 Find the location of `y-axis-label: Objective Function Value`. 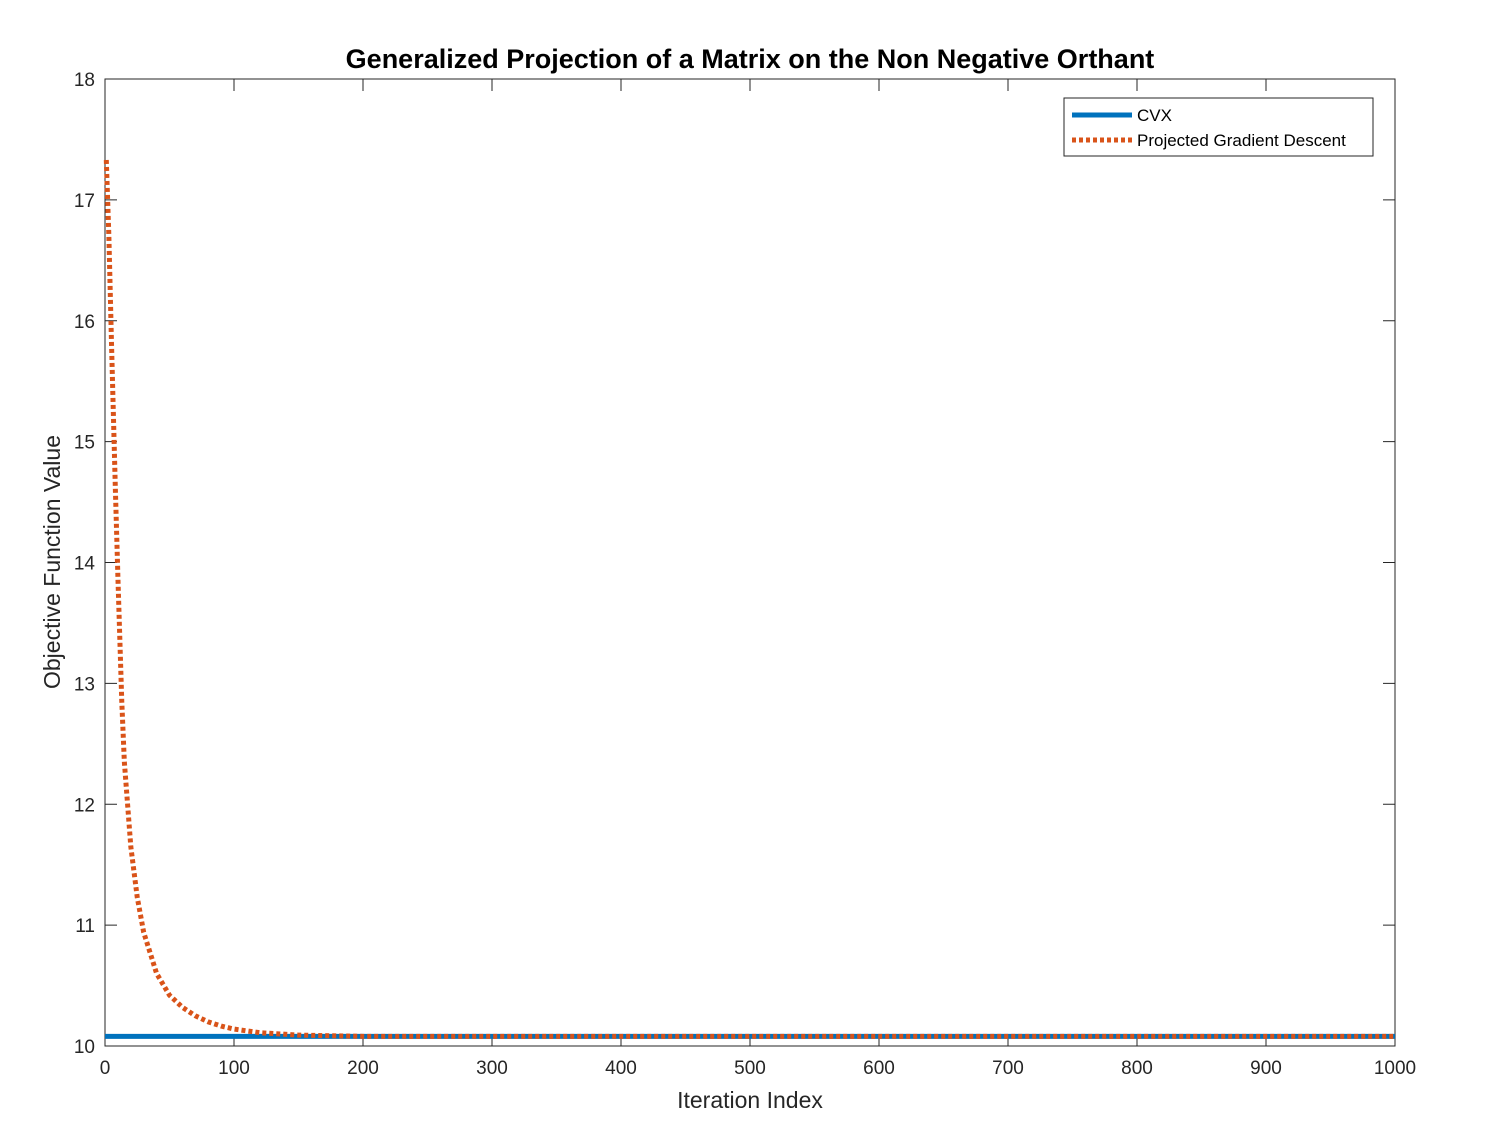

y-axis-label: Objective Function Value is located at coordinates (52, 562).